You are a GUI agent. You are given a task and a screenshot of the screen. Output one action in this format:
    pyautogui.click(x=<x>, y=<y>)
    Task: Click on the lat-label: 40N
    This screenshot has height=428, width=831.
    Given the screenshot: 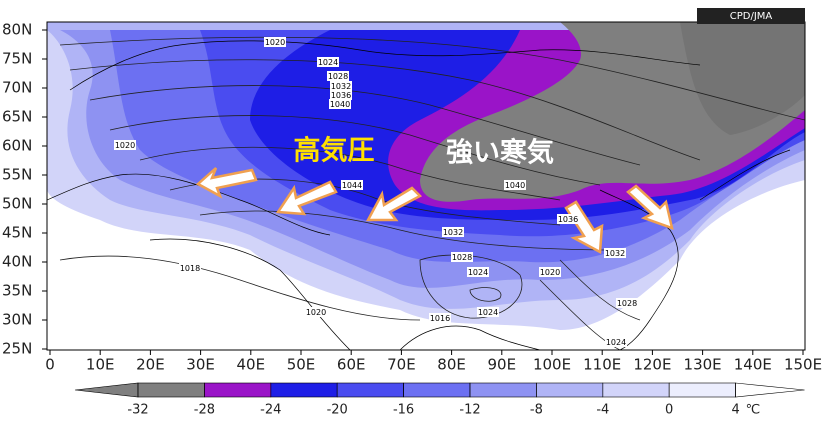 What is the action you would take?
    pyautogui.click(x=17, y=262)
    